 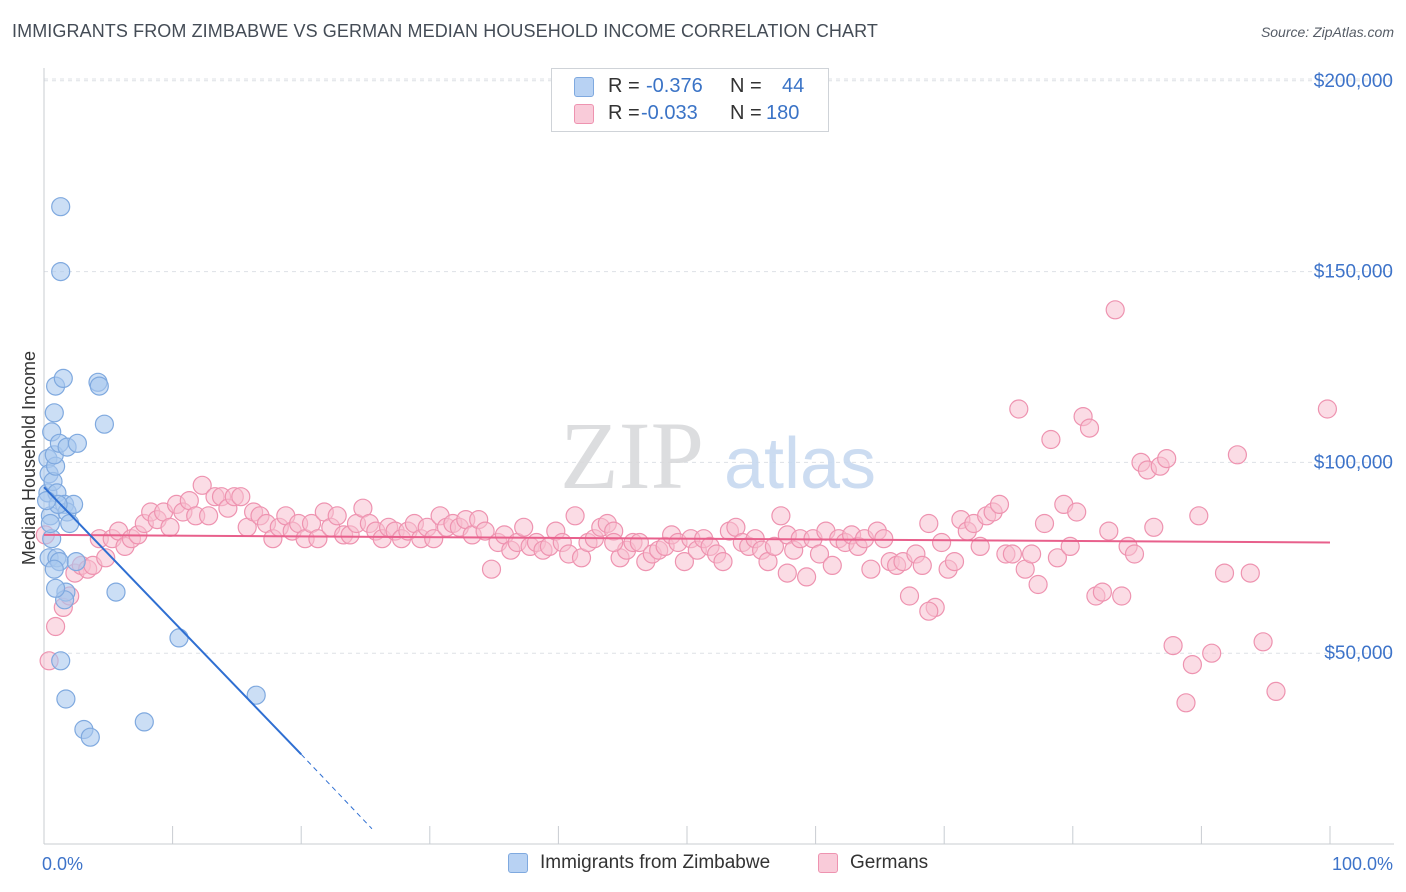 I want to click on watermark-zip: ZIP, so click(x=632, y=455).